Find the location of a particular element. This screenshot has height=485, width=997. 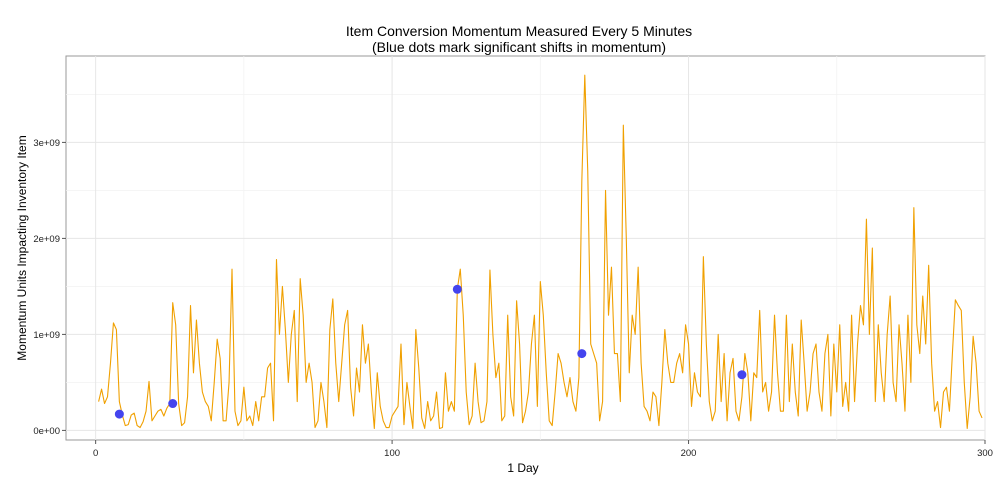

x-tick-label: 300 is located at coordinates (985, 453).